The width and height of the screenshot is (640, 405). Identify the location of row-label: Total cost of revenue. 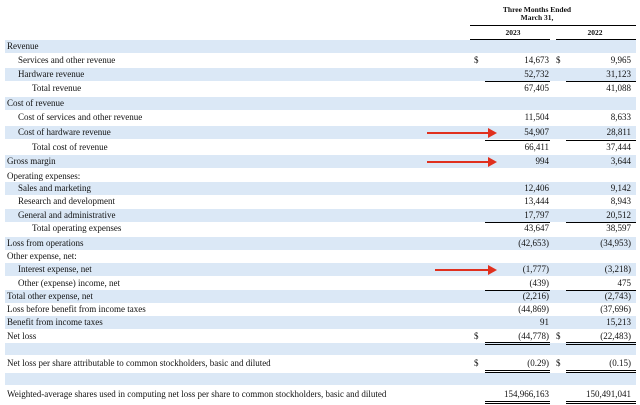
(70, 147).